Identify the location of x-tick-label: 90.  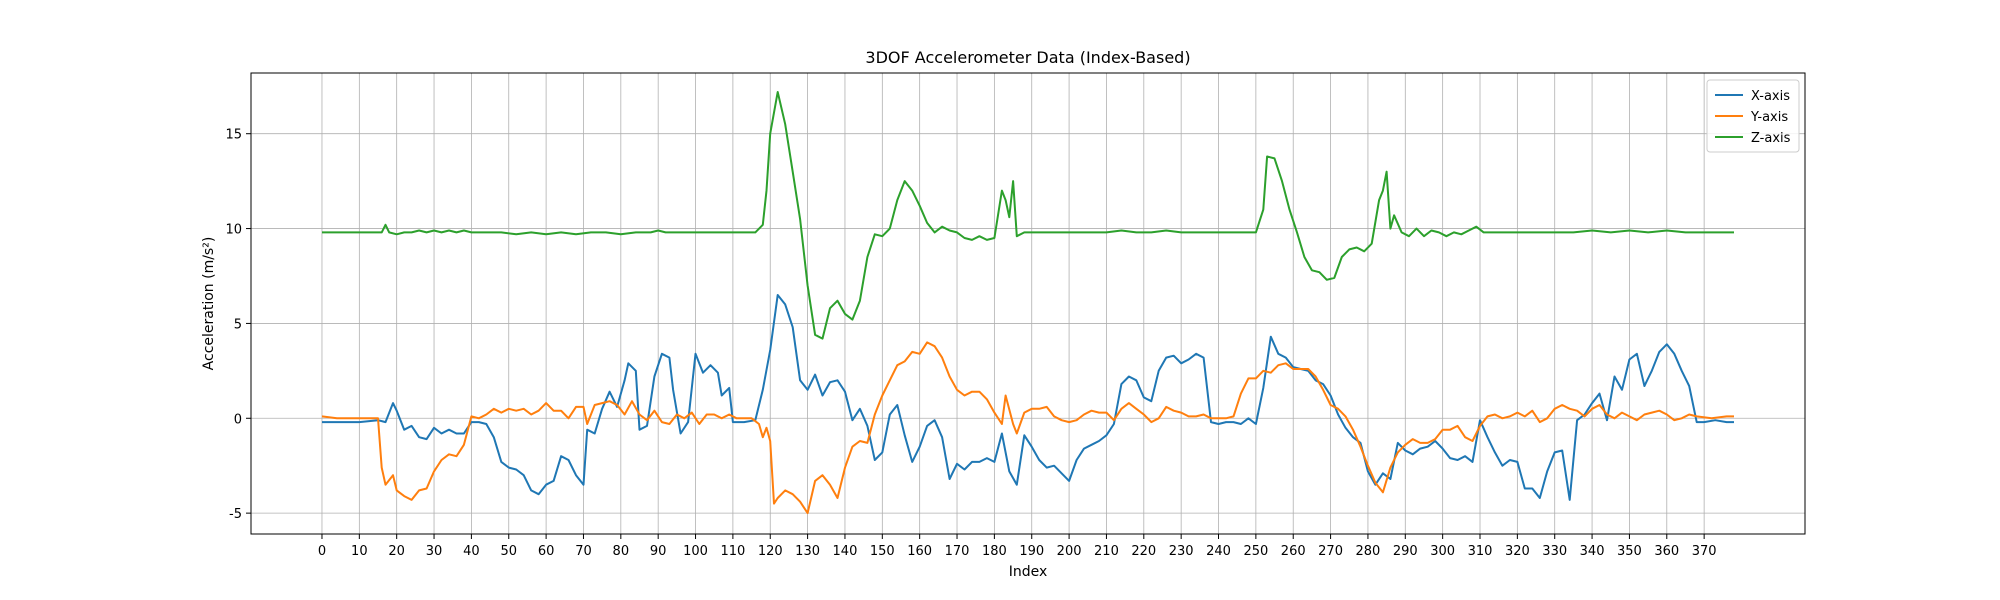
(658, 551).